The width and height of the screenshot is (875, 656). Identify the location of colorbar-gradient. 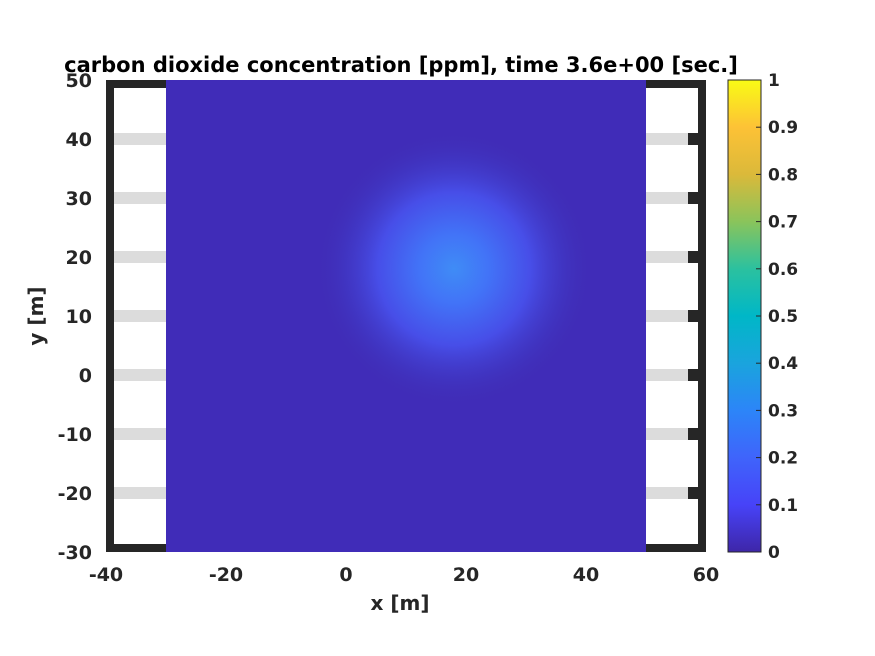
(744, 316).